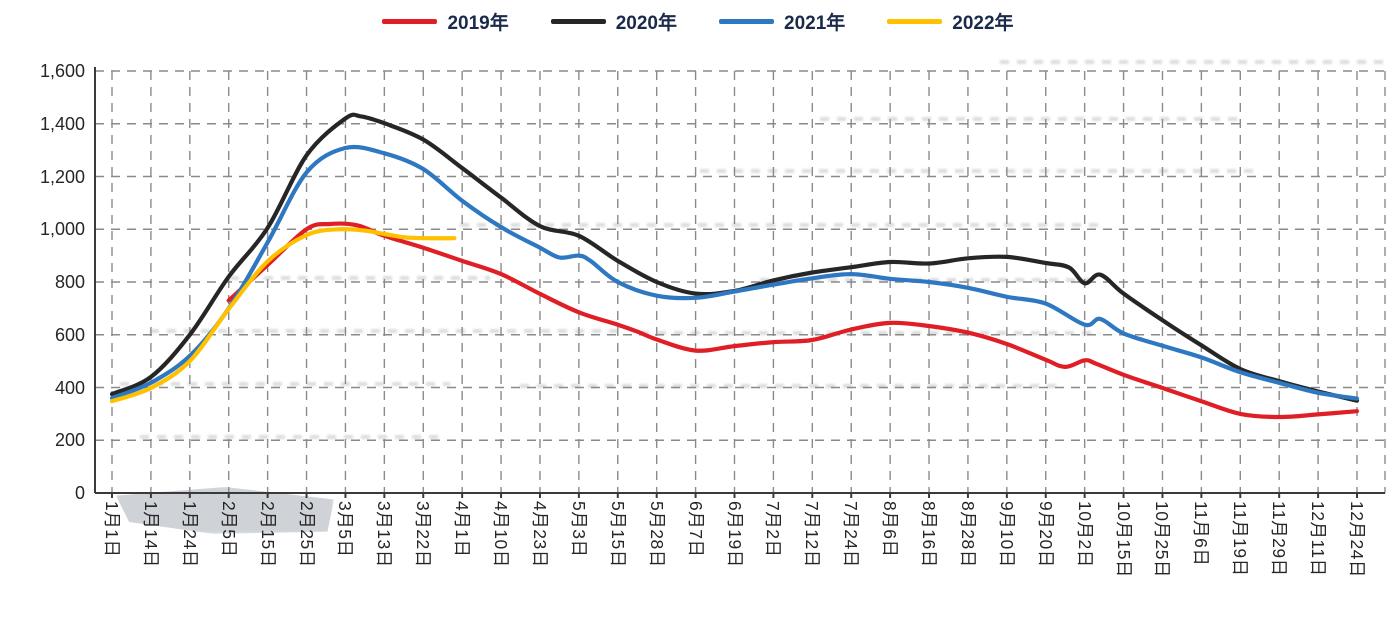 The height and width of the screenshot is (630, 1396). Describe the element at coordinates (112, 529) in the screenshot. I see `x-axis-tick-label: 1月1日` at that location.